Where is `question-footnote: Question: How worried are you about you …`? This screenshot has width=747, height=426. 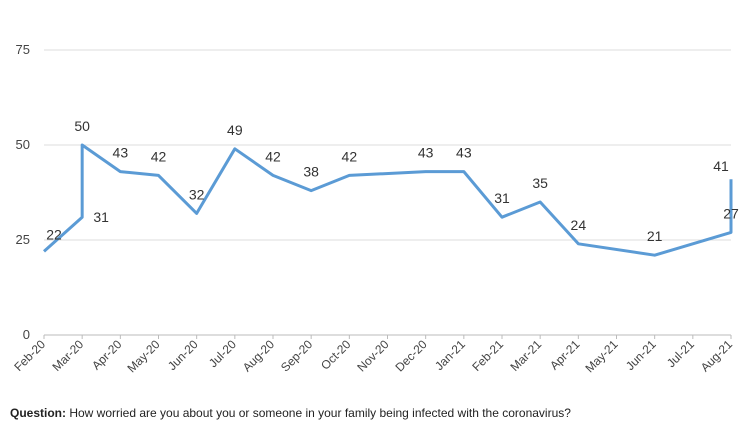
question-footnote: Question: How worried are you about you … is located at coordinates (290, 413).